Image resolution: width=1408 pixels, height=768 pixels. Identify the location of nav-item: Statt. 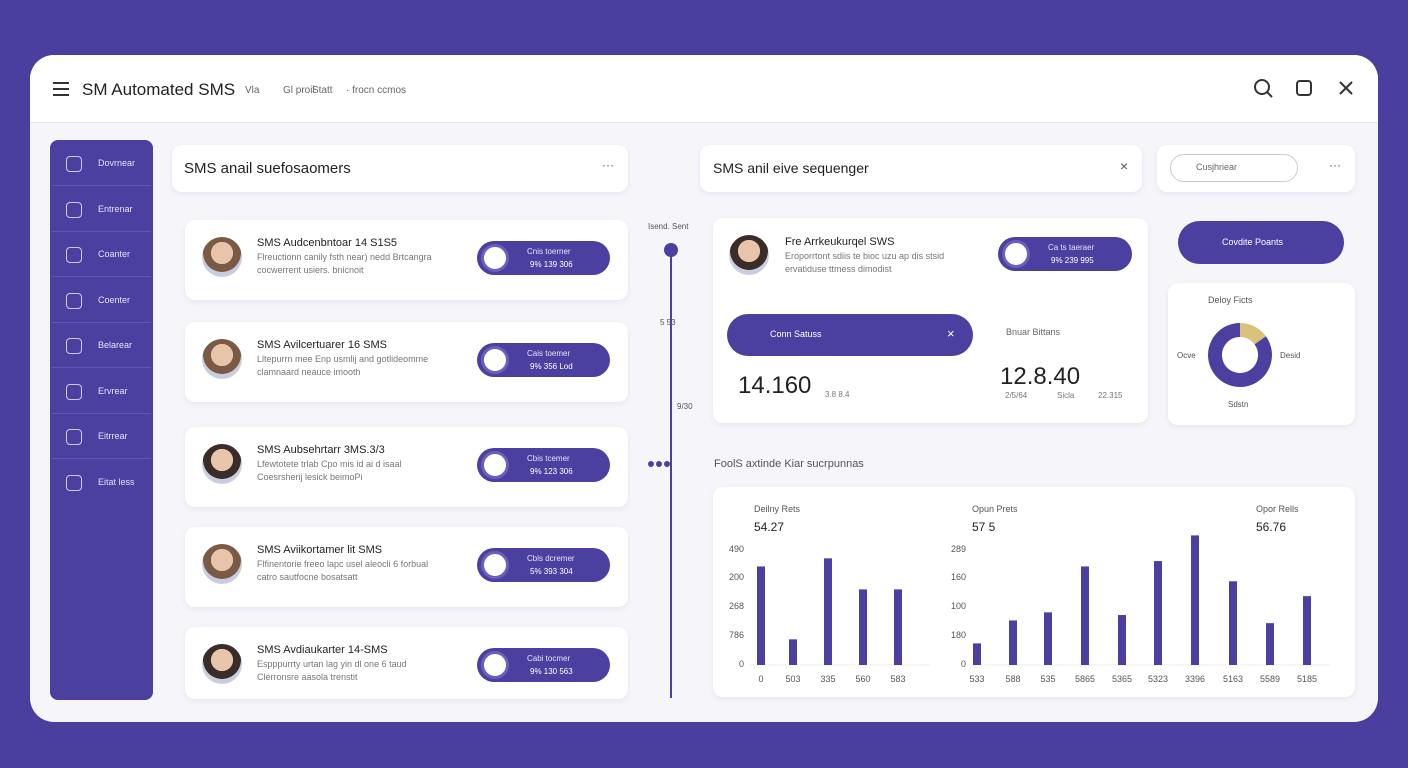
(322, 90).